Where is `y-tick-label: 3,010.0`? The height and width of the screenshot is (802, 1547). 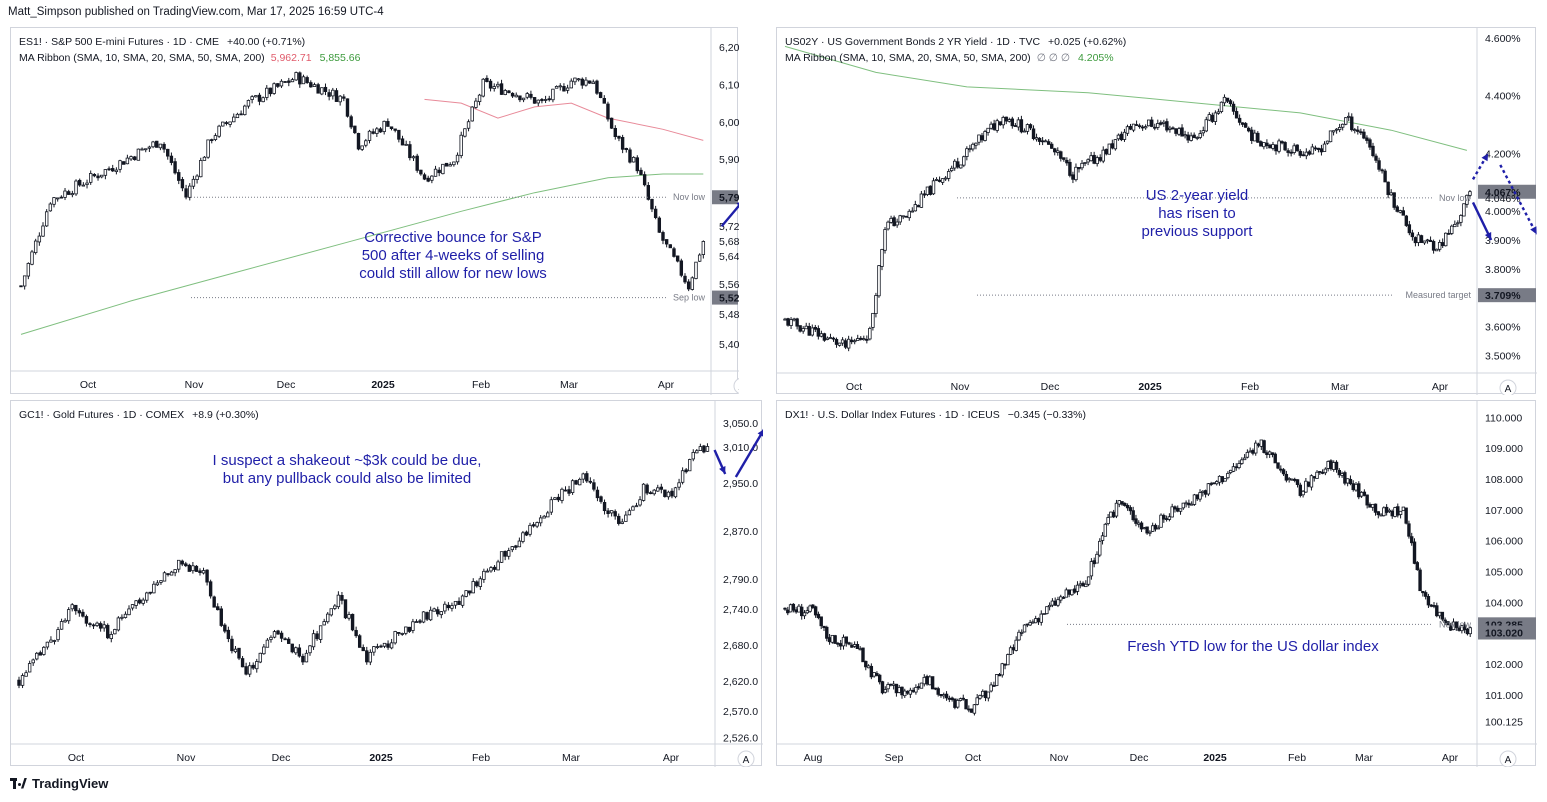 y-tick-label: 3,010.0 is located at coordinates (740, 448).